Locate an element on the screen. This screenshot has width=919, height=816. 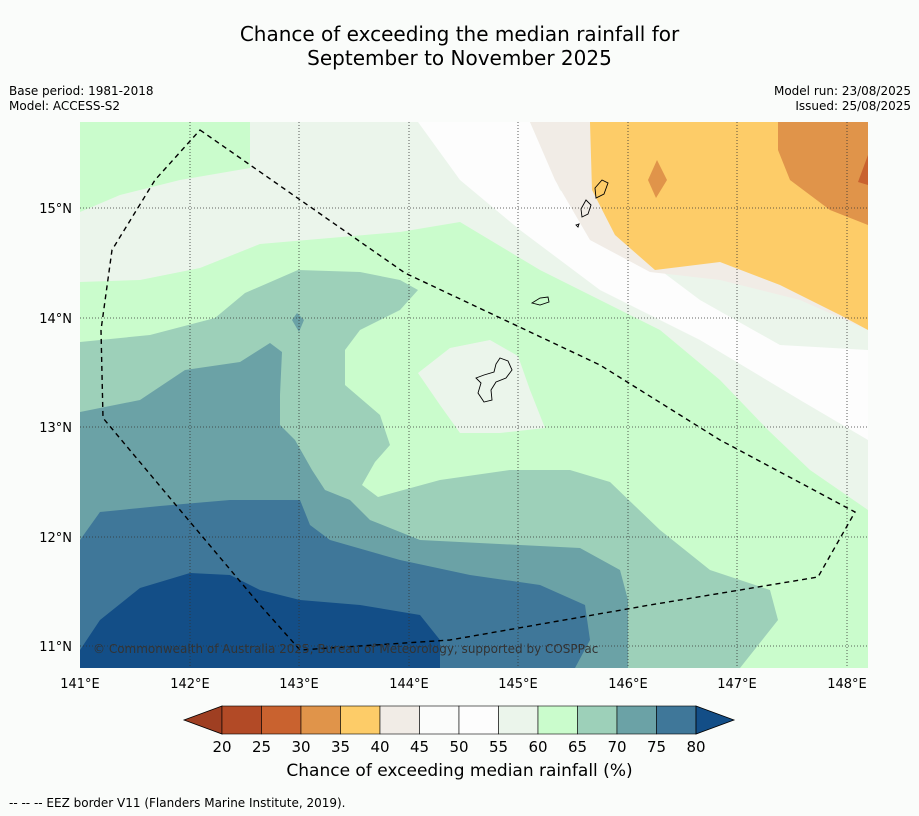
landmasses is located at coordinates (542, 291).